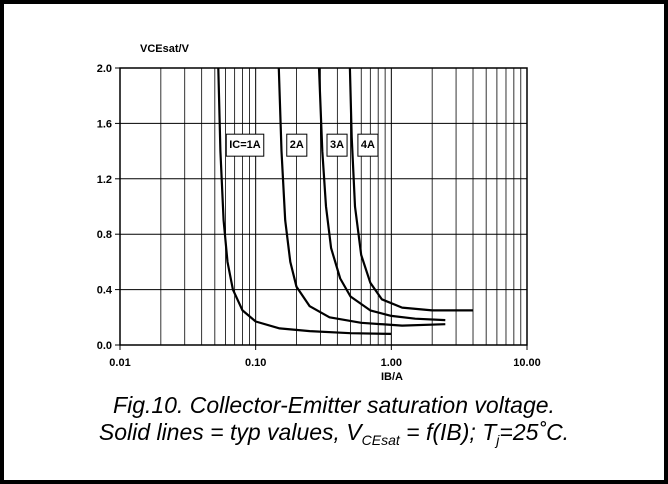 The height and width of the screenshot is (484, 668). I want to click on legend-label: 2A, so click(297, 145).